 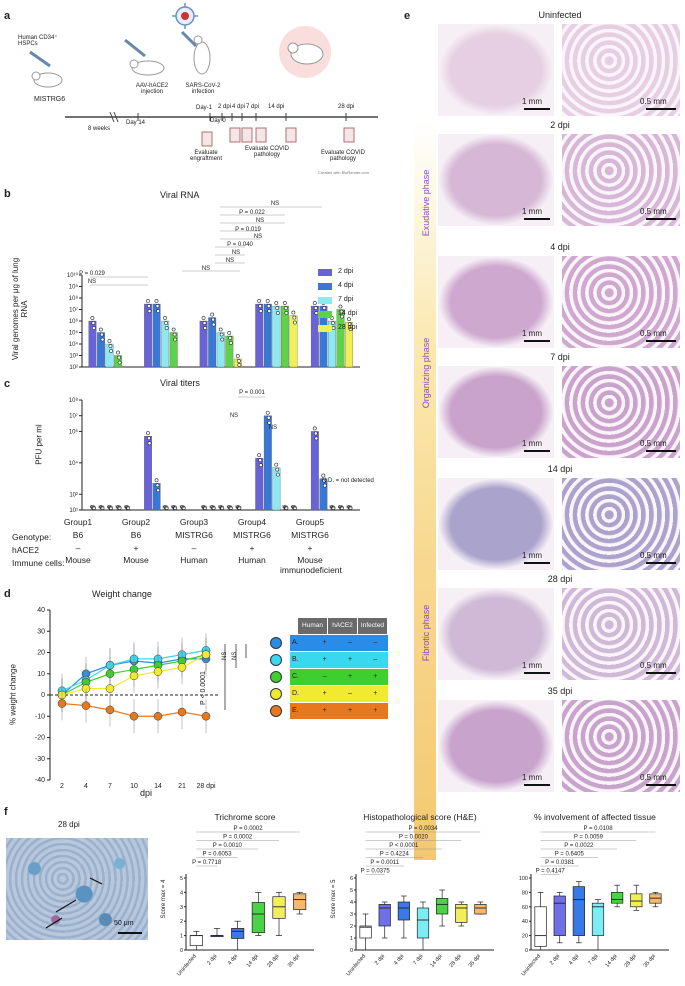 I want to click on boxplot-title: Trichrome score, so click(x=245, y=817).